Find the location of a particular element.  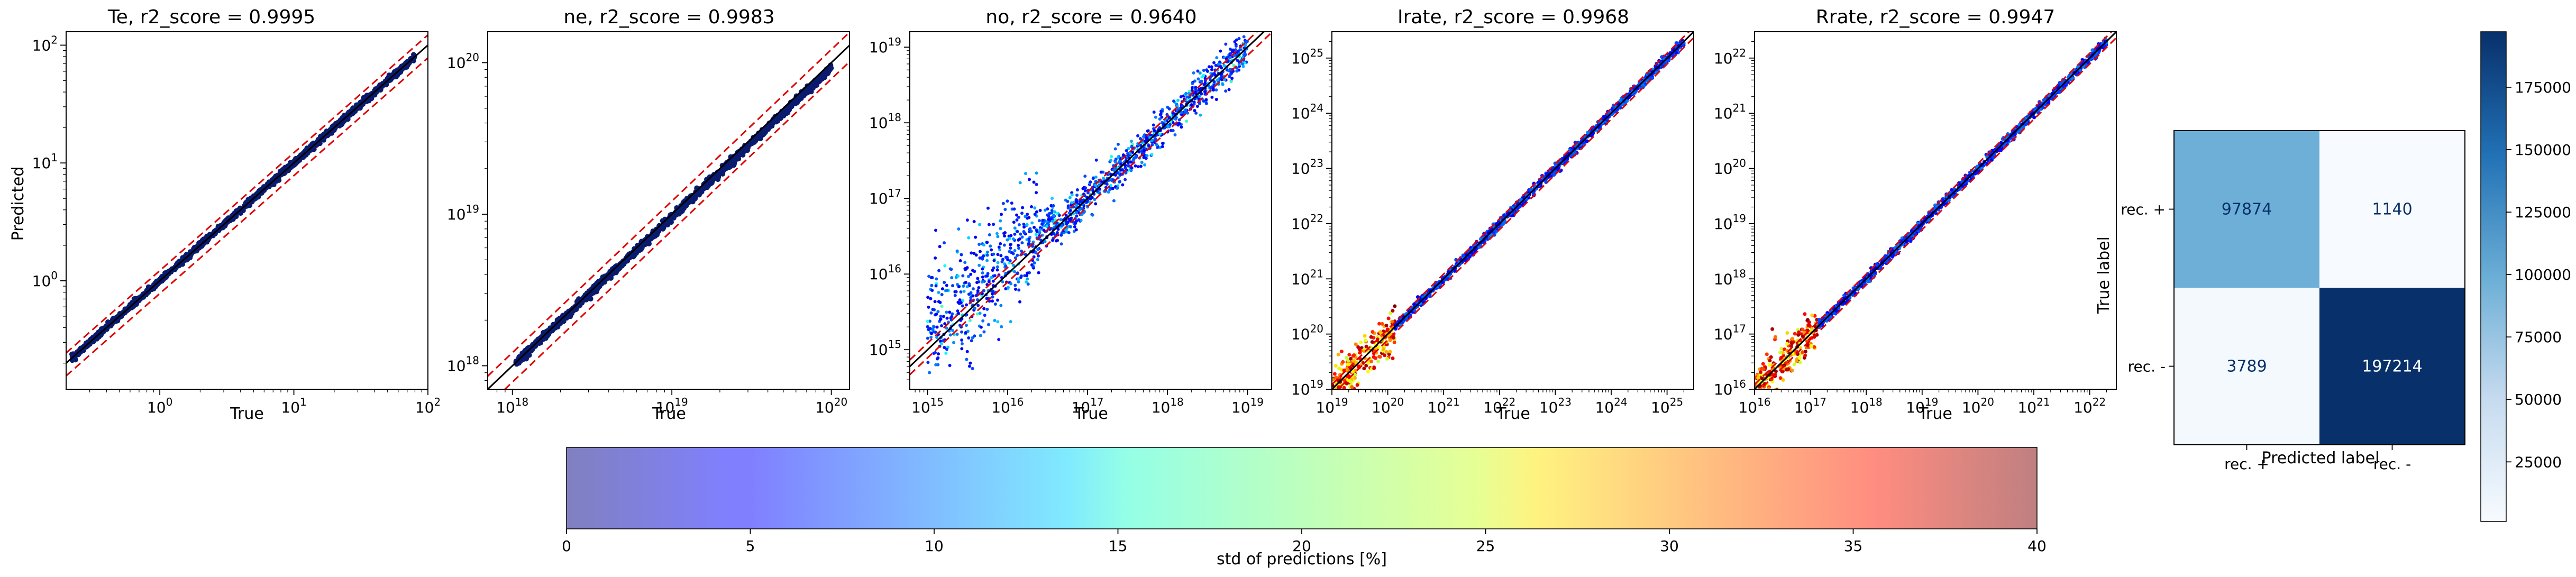

y-tick-exponent: 15 is located at coordinates (894, 344).